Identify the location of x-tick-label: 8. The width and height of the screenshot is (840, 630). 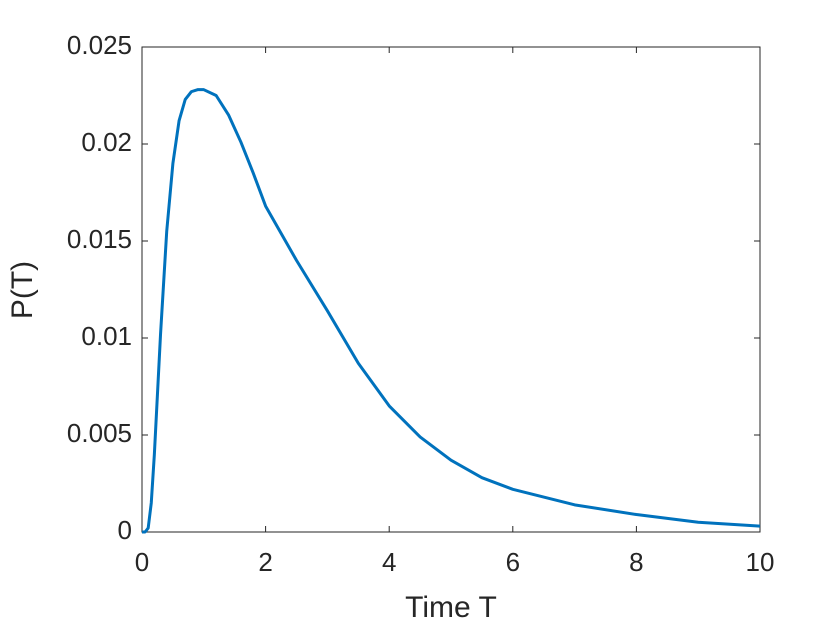
(636, 562).